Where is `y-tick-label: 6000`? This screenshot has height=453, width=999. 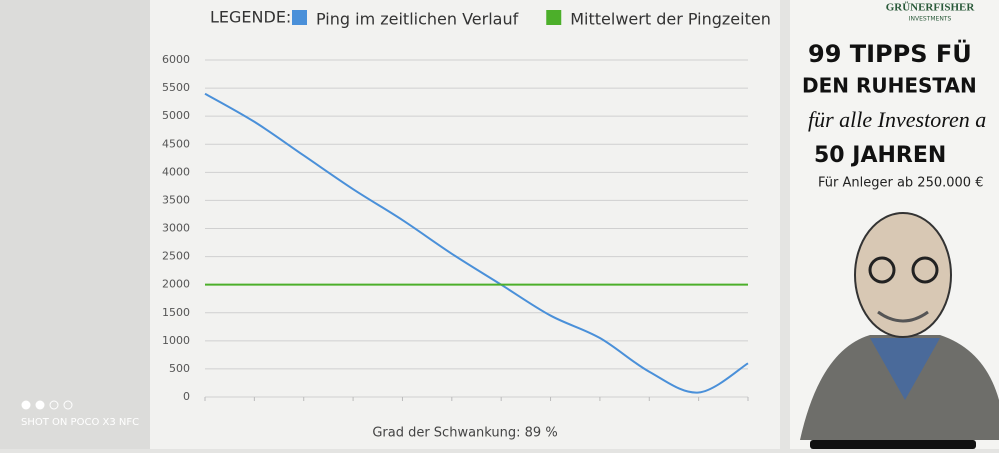 y-tick-label: 6000 is located at coordinates (176, 59).